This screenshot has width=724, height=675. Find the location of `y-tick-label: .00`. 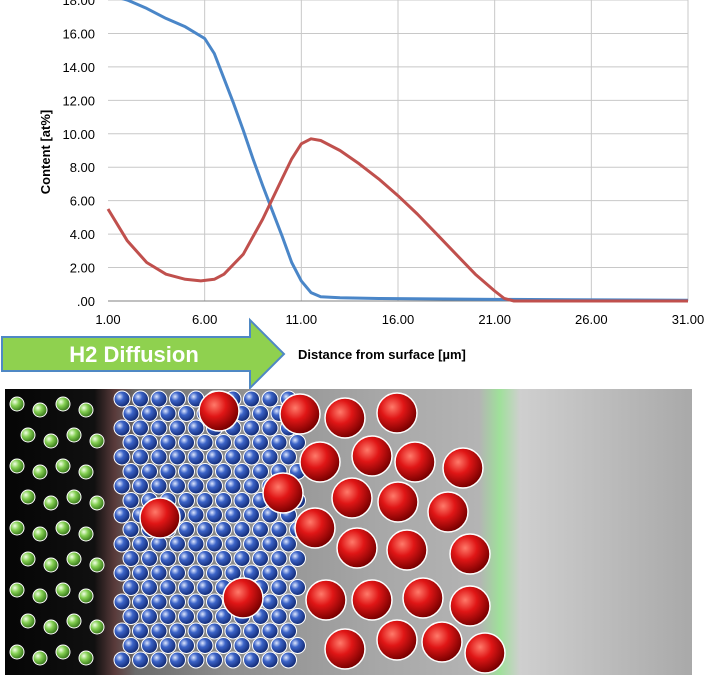

y-tick-label: .00 is located at coordinates (86, 301).